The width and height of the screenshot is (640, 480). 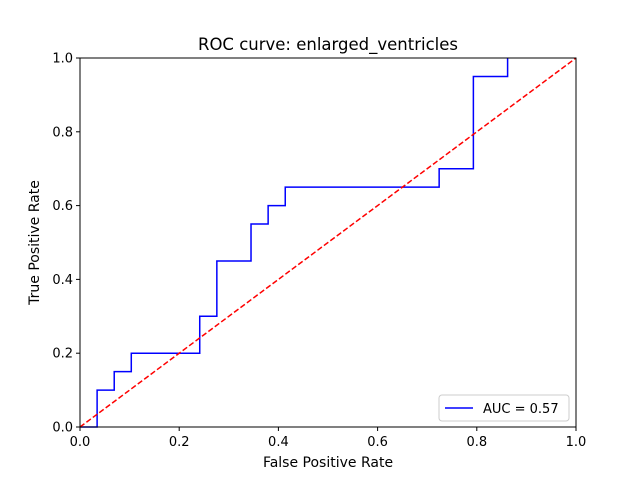 What do you see at coordinates (328, 463) in the screenshot?
I see `x-axis-label: False Positive Rate` at bounding box center [328, 463].